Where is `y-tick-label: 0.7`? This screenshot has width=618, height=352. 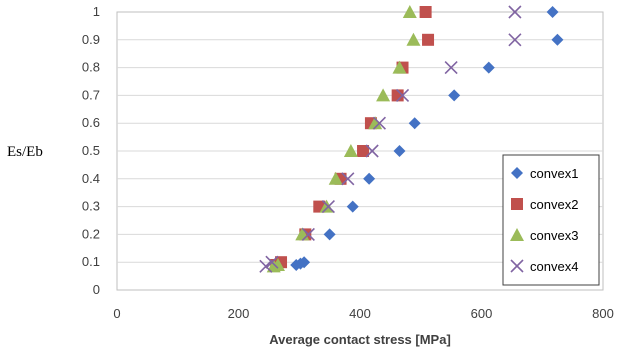 y-tick-label: 0.7 is located at coordinates (91, 94).